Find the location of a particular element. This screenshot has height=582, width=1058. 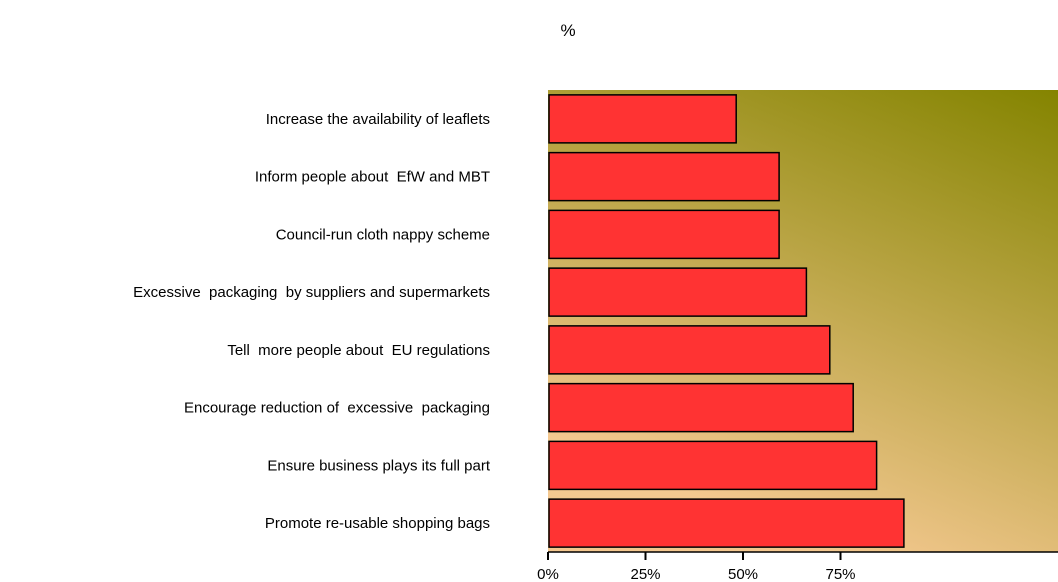

x-tick-label: 50% is located at coordinates (743, 574).